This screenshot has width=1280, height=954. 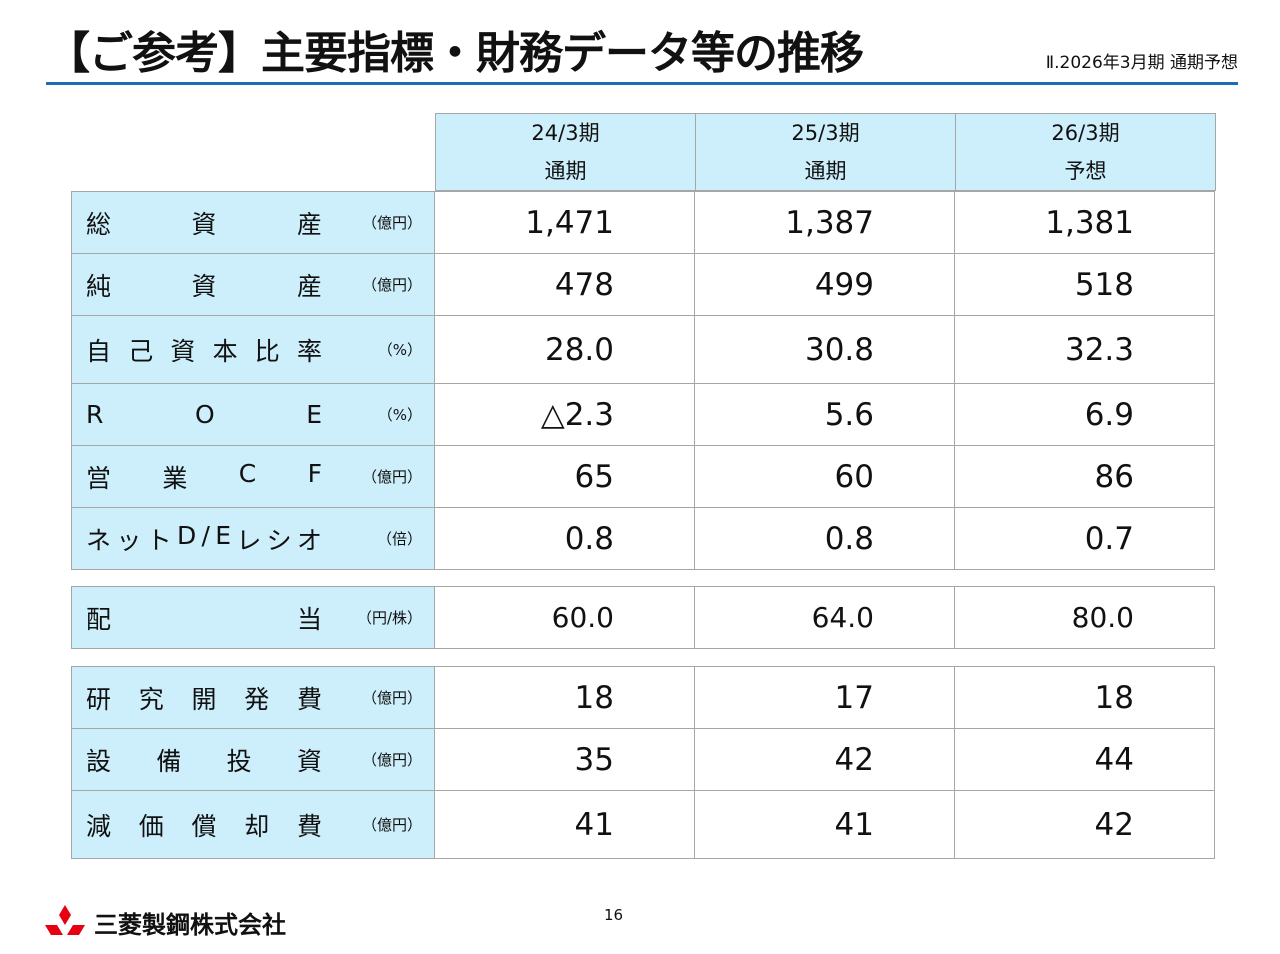 I want to click on row-label-cell: 配当（円/株）, so click(x=253, y=617).